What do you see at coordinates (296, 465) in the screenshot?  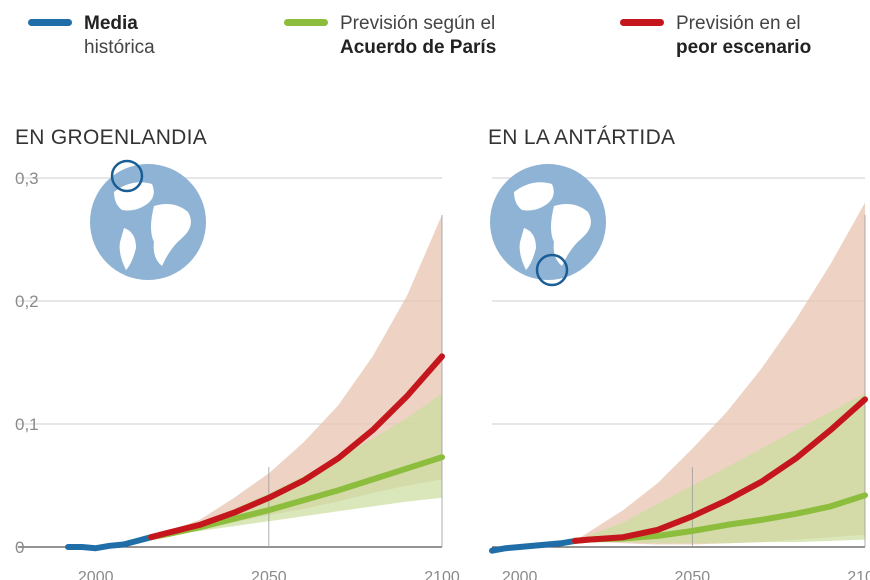 I see `band-paris-groenlandia` at bounding box center [296, 465].